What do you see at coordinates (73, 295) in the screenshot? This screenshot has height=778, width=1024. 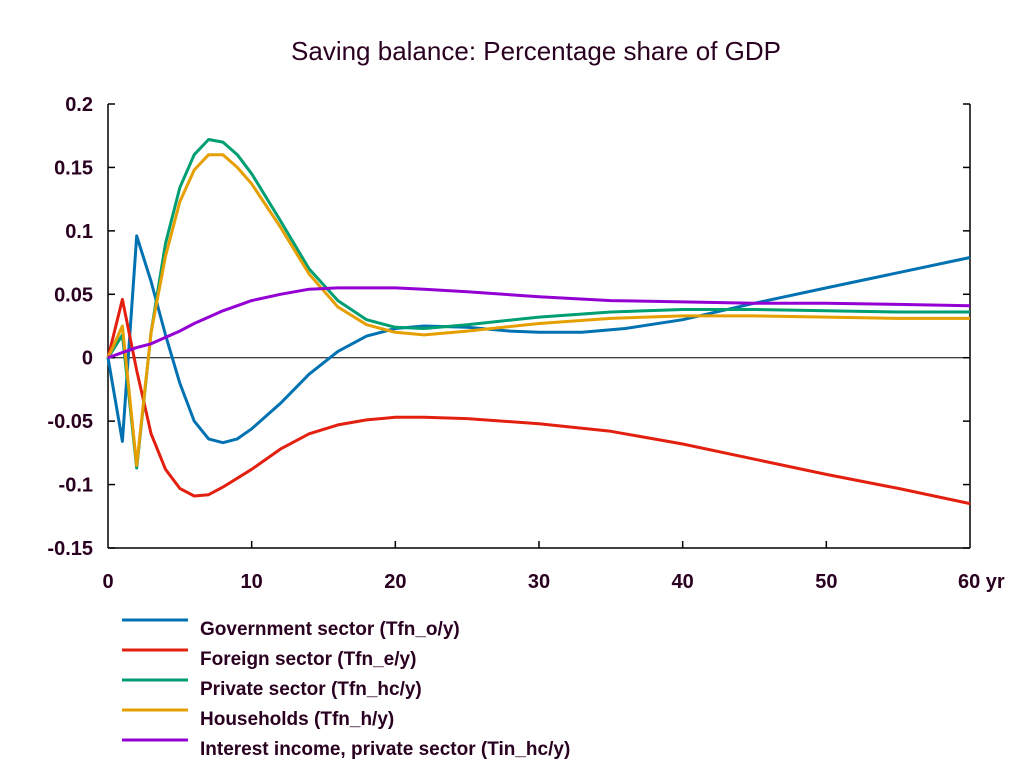 I see `y-tick-label: 0.05` at bounding box center [73, 295].